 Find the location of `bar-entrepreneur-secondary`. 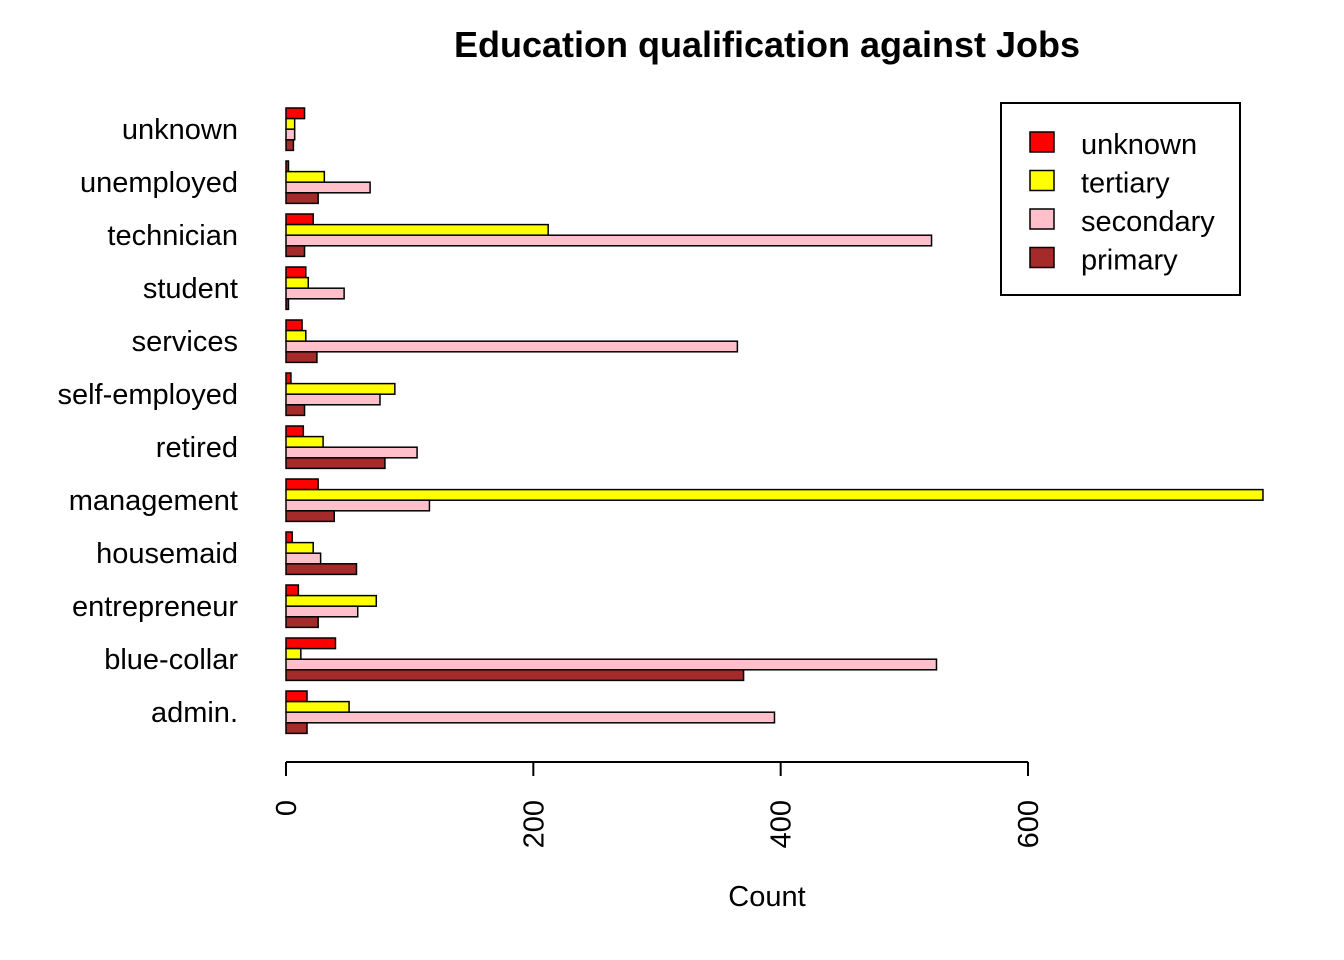

bar-entrepreneur-secondary is located at coordinates (322, 611).